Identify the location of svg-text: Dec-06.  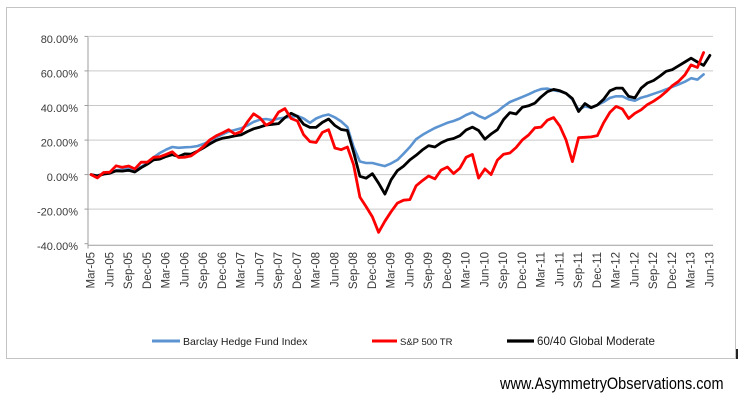
(223, 270).